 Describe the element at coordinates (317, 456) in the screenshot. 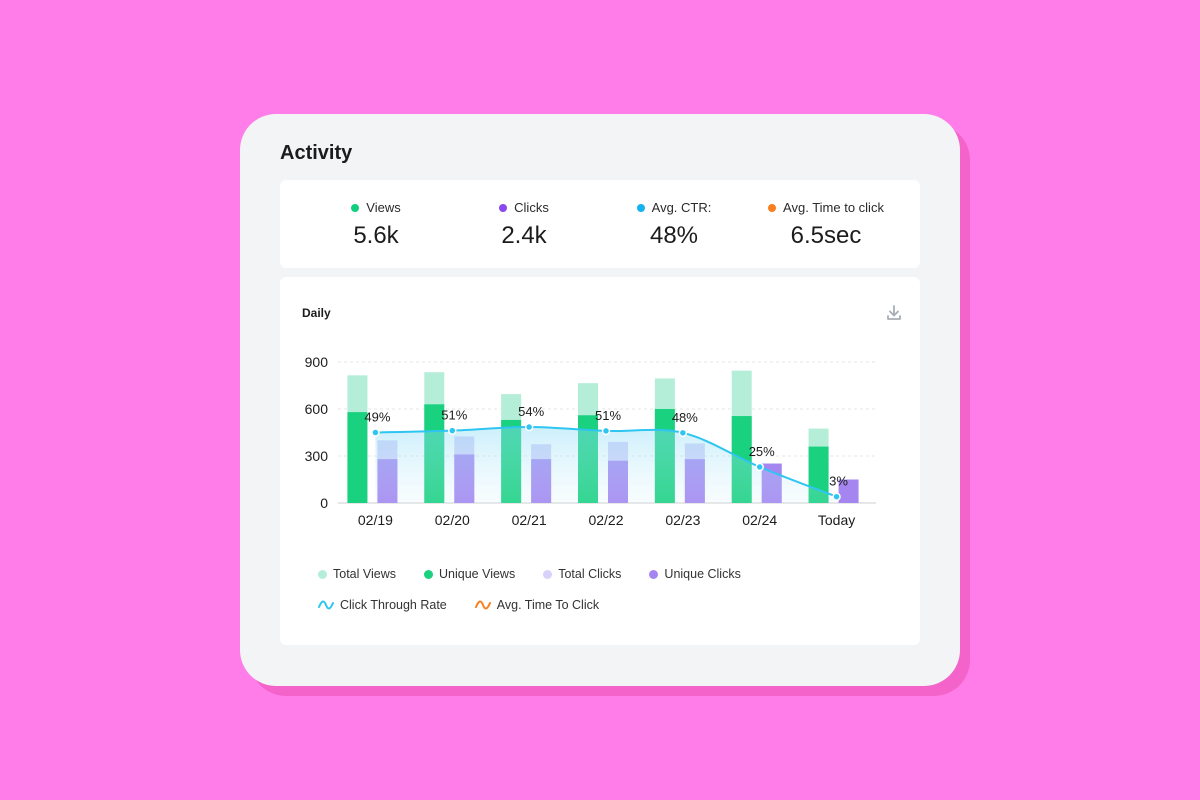

I see `y-tick-label: 300` at that location.